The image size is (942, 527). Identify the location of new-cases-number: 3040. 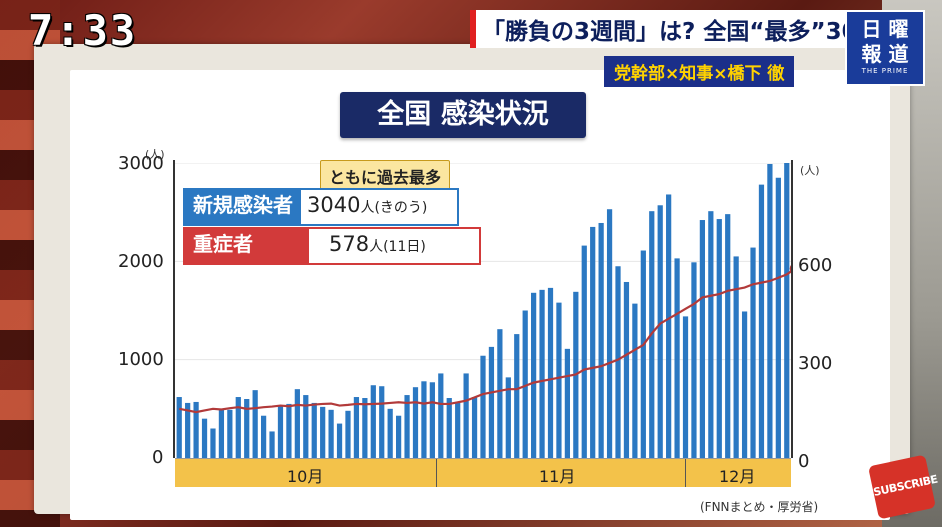
(334, 205).